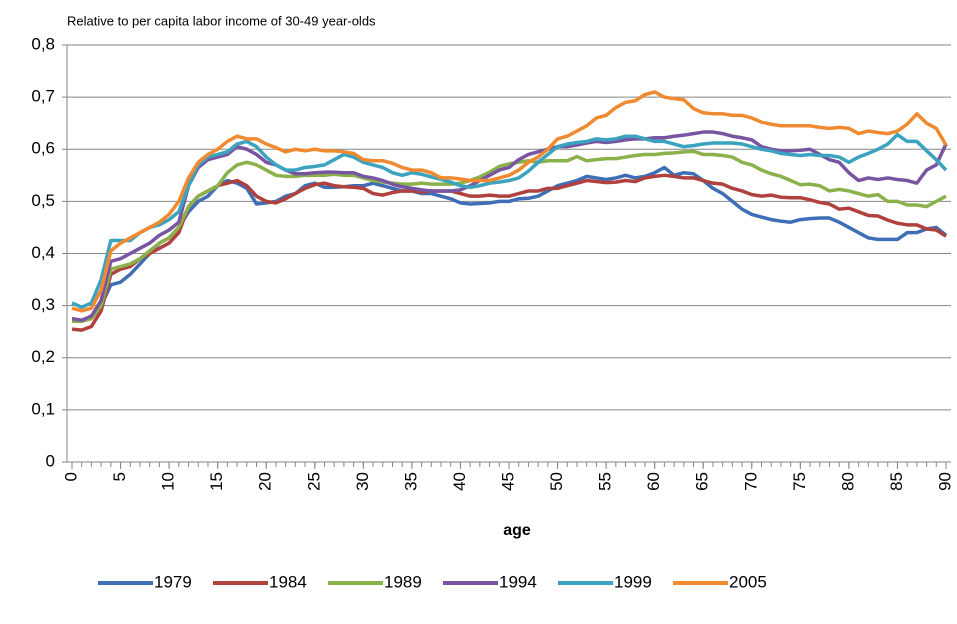 The height and width of the screenshot is (624, 957). I want to click on x-tick-label: 0, so click(70, 476).